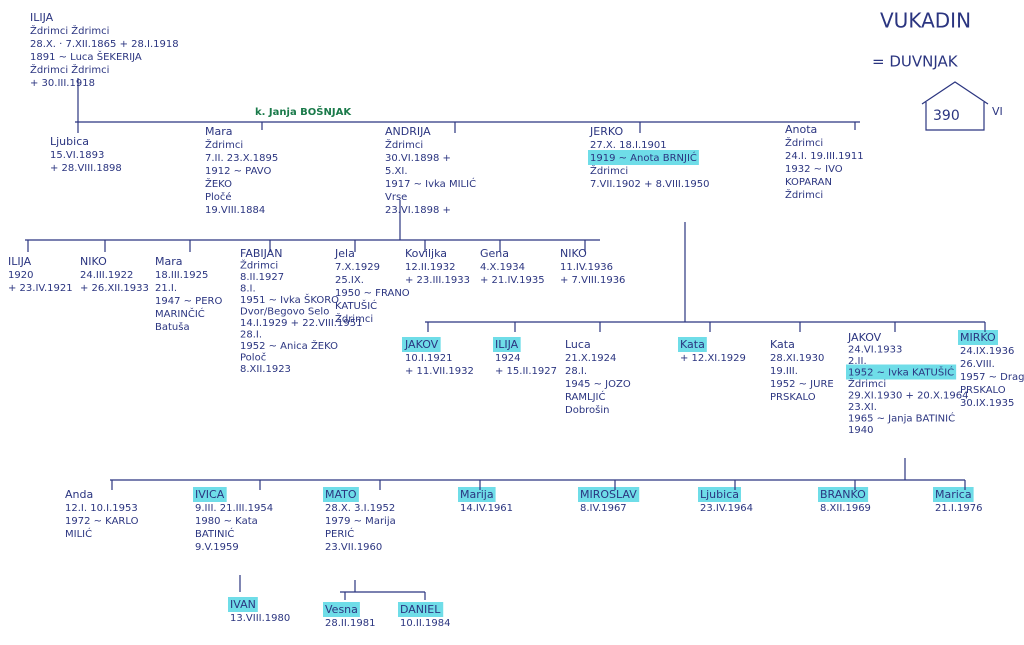 Image resolution: width=1024 pixels, height=645 pixels. What do you see at coordinates (301, 323) in the screenshot?
I see `person-detail: 14.I.1929 + 22.VIII.1951` at bounding box center [301, 323].